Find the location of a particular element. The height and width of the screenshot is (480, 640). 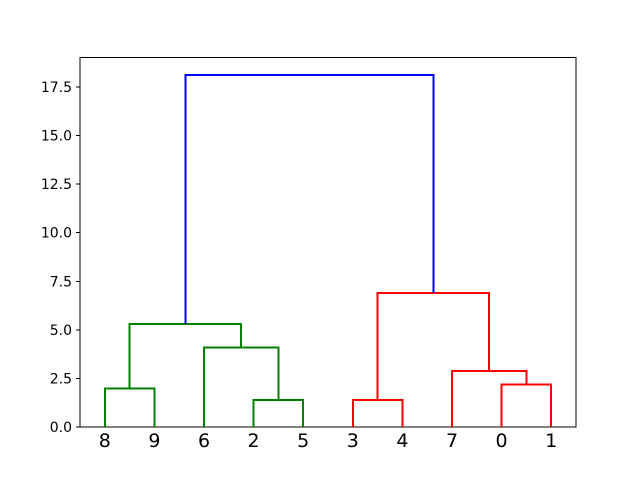

y-tick-label: 10.0 is located at coordinates (56, 234).